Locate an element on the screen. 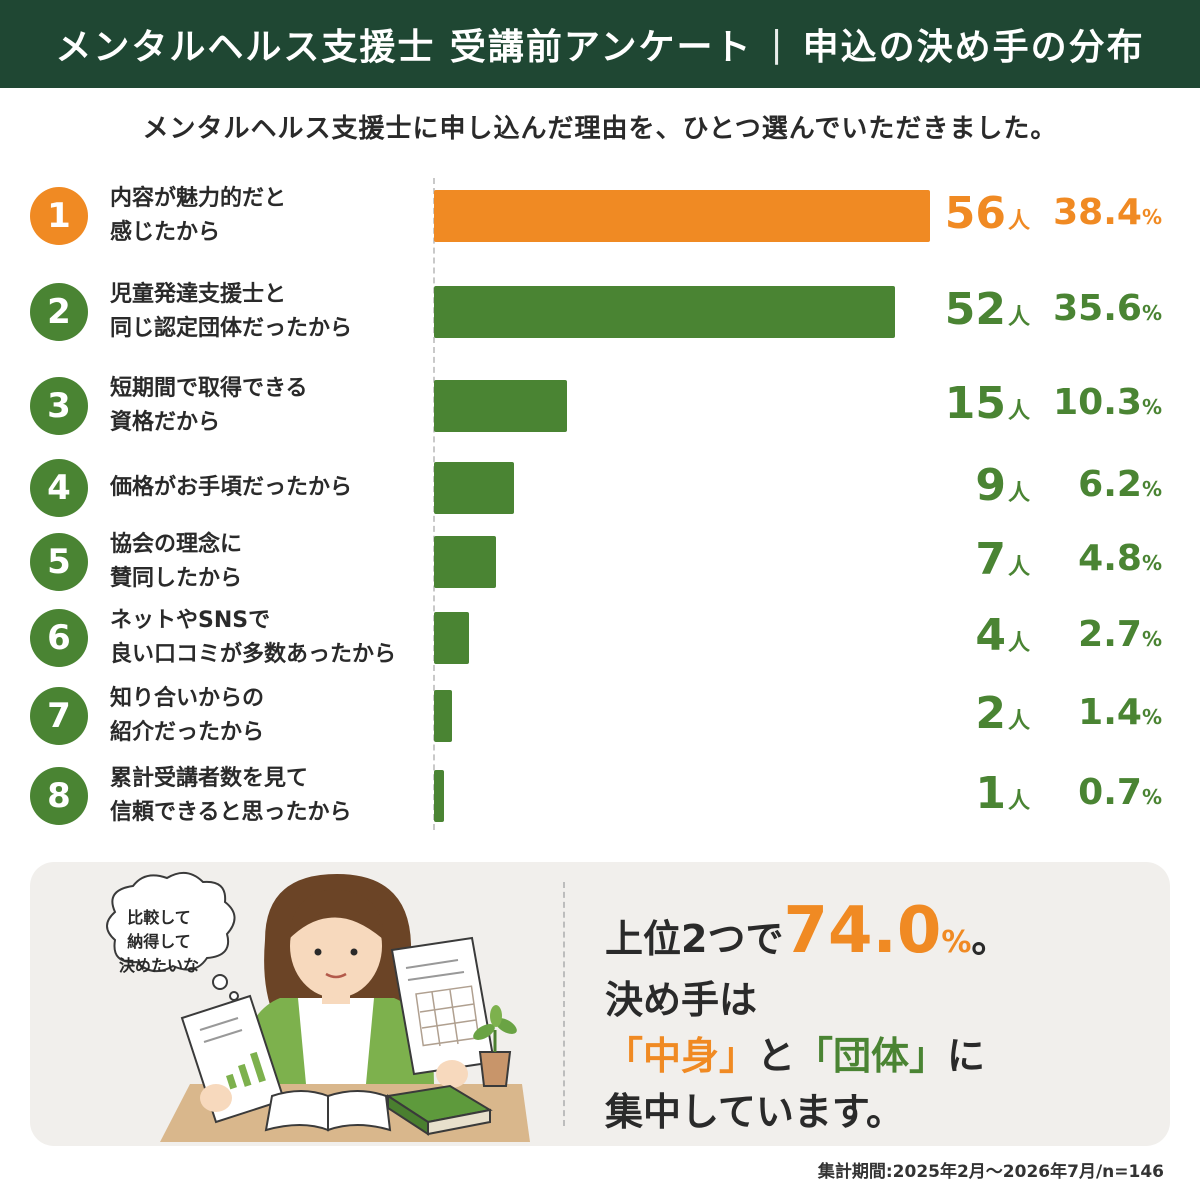 This screenshot has height=1200, width=1200. rank-badge: 2 is located at coordinates (59, 312).